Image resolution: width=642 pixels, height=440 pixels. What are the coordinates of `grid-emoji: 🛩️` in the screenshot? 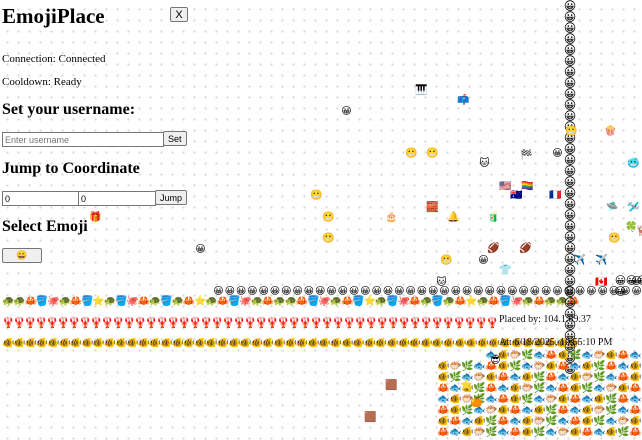 It's located at (633, 207).